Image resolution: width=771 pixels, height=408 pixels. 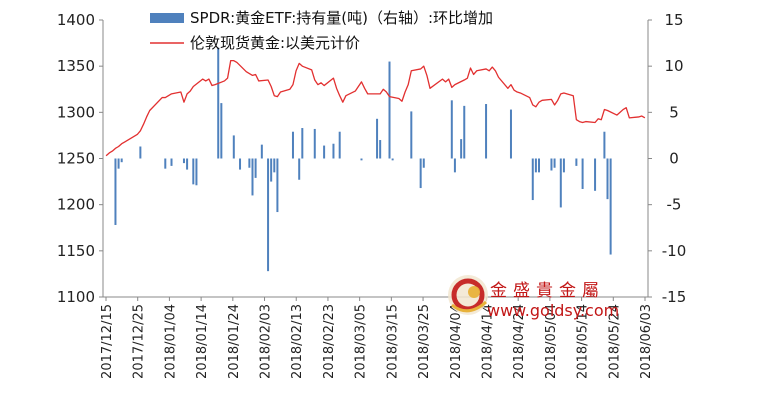 What do you see at coordinates (329, 341) in the screenshot?
I see `x-tick-label: 2018/02/23` at bounding box center [329, 341].